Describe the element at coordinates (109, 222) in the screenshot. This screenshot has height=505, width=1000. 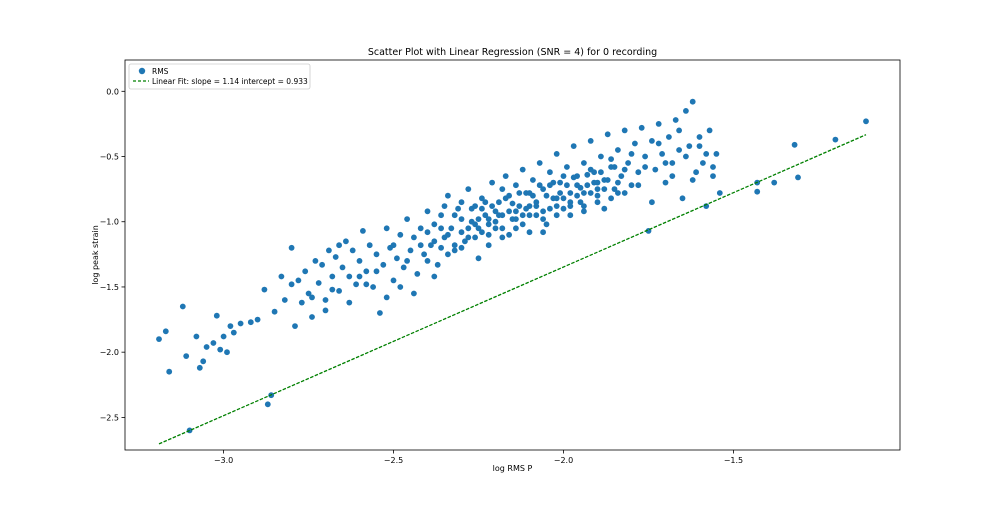
I see `y-tick-label: −1.0` at that location.